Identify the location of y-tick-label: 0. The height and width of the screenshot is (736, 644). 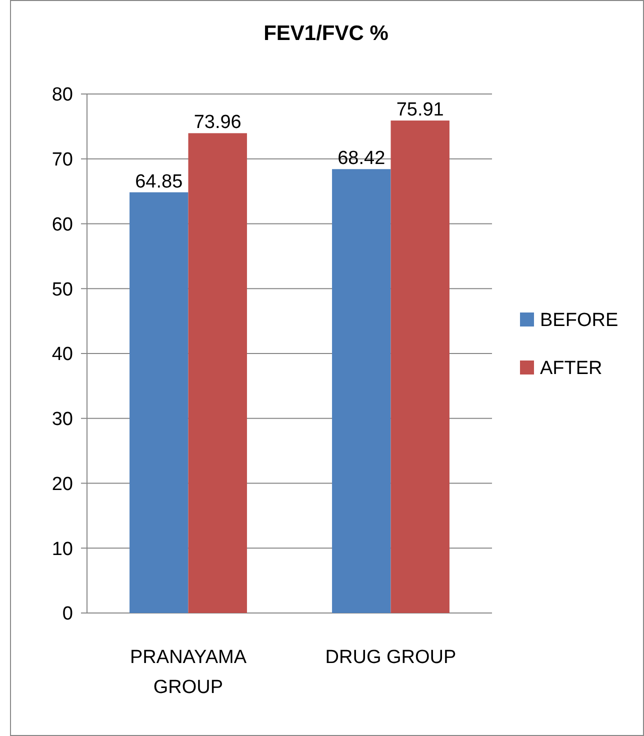
(67, 614).